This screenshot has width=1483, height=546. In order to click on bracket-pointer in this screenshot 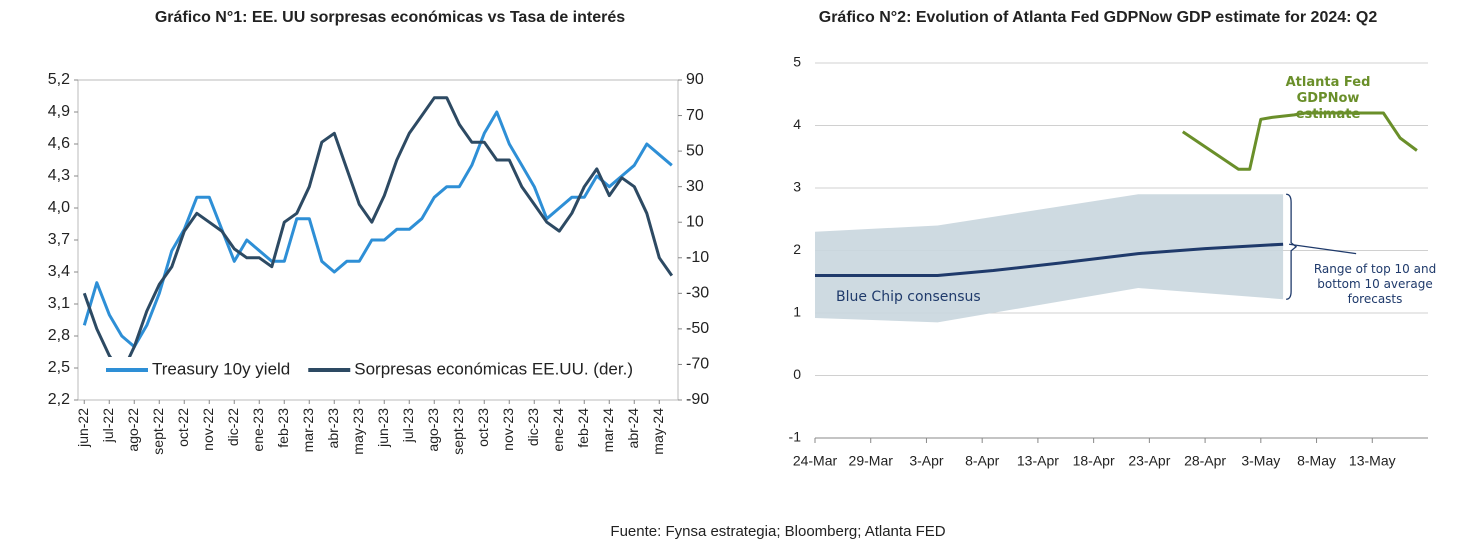, I will do `click(1323, 249)`.